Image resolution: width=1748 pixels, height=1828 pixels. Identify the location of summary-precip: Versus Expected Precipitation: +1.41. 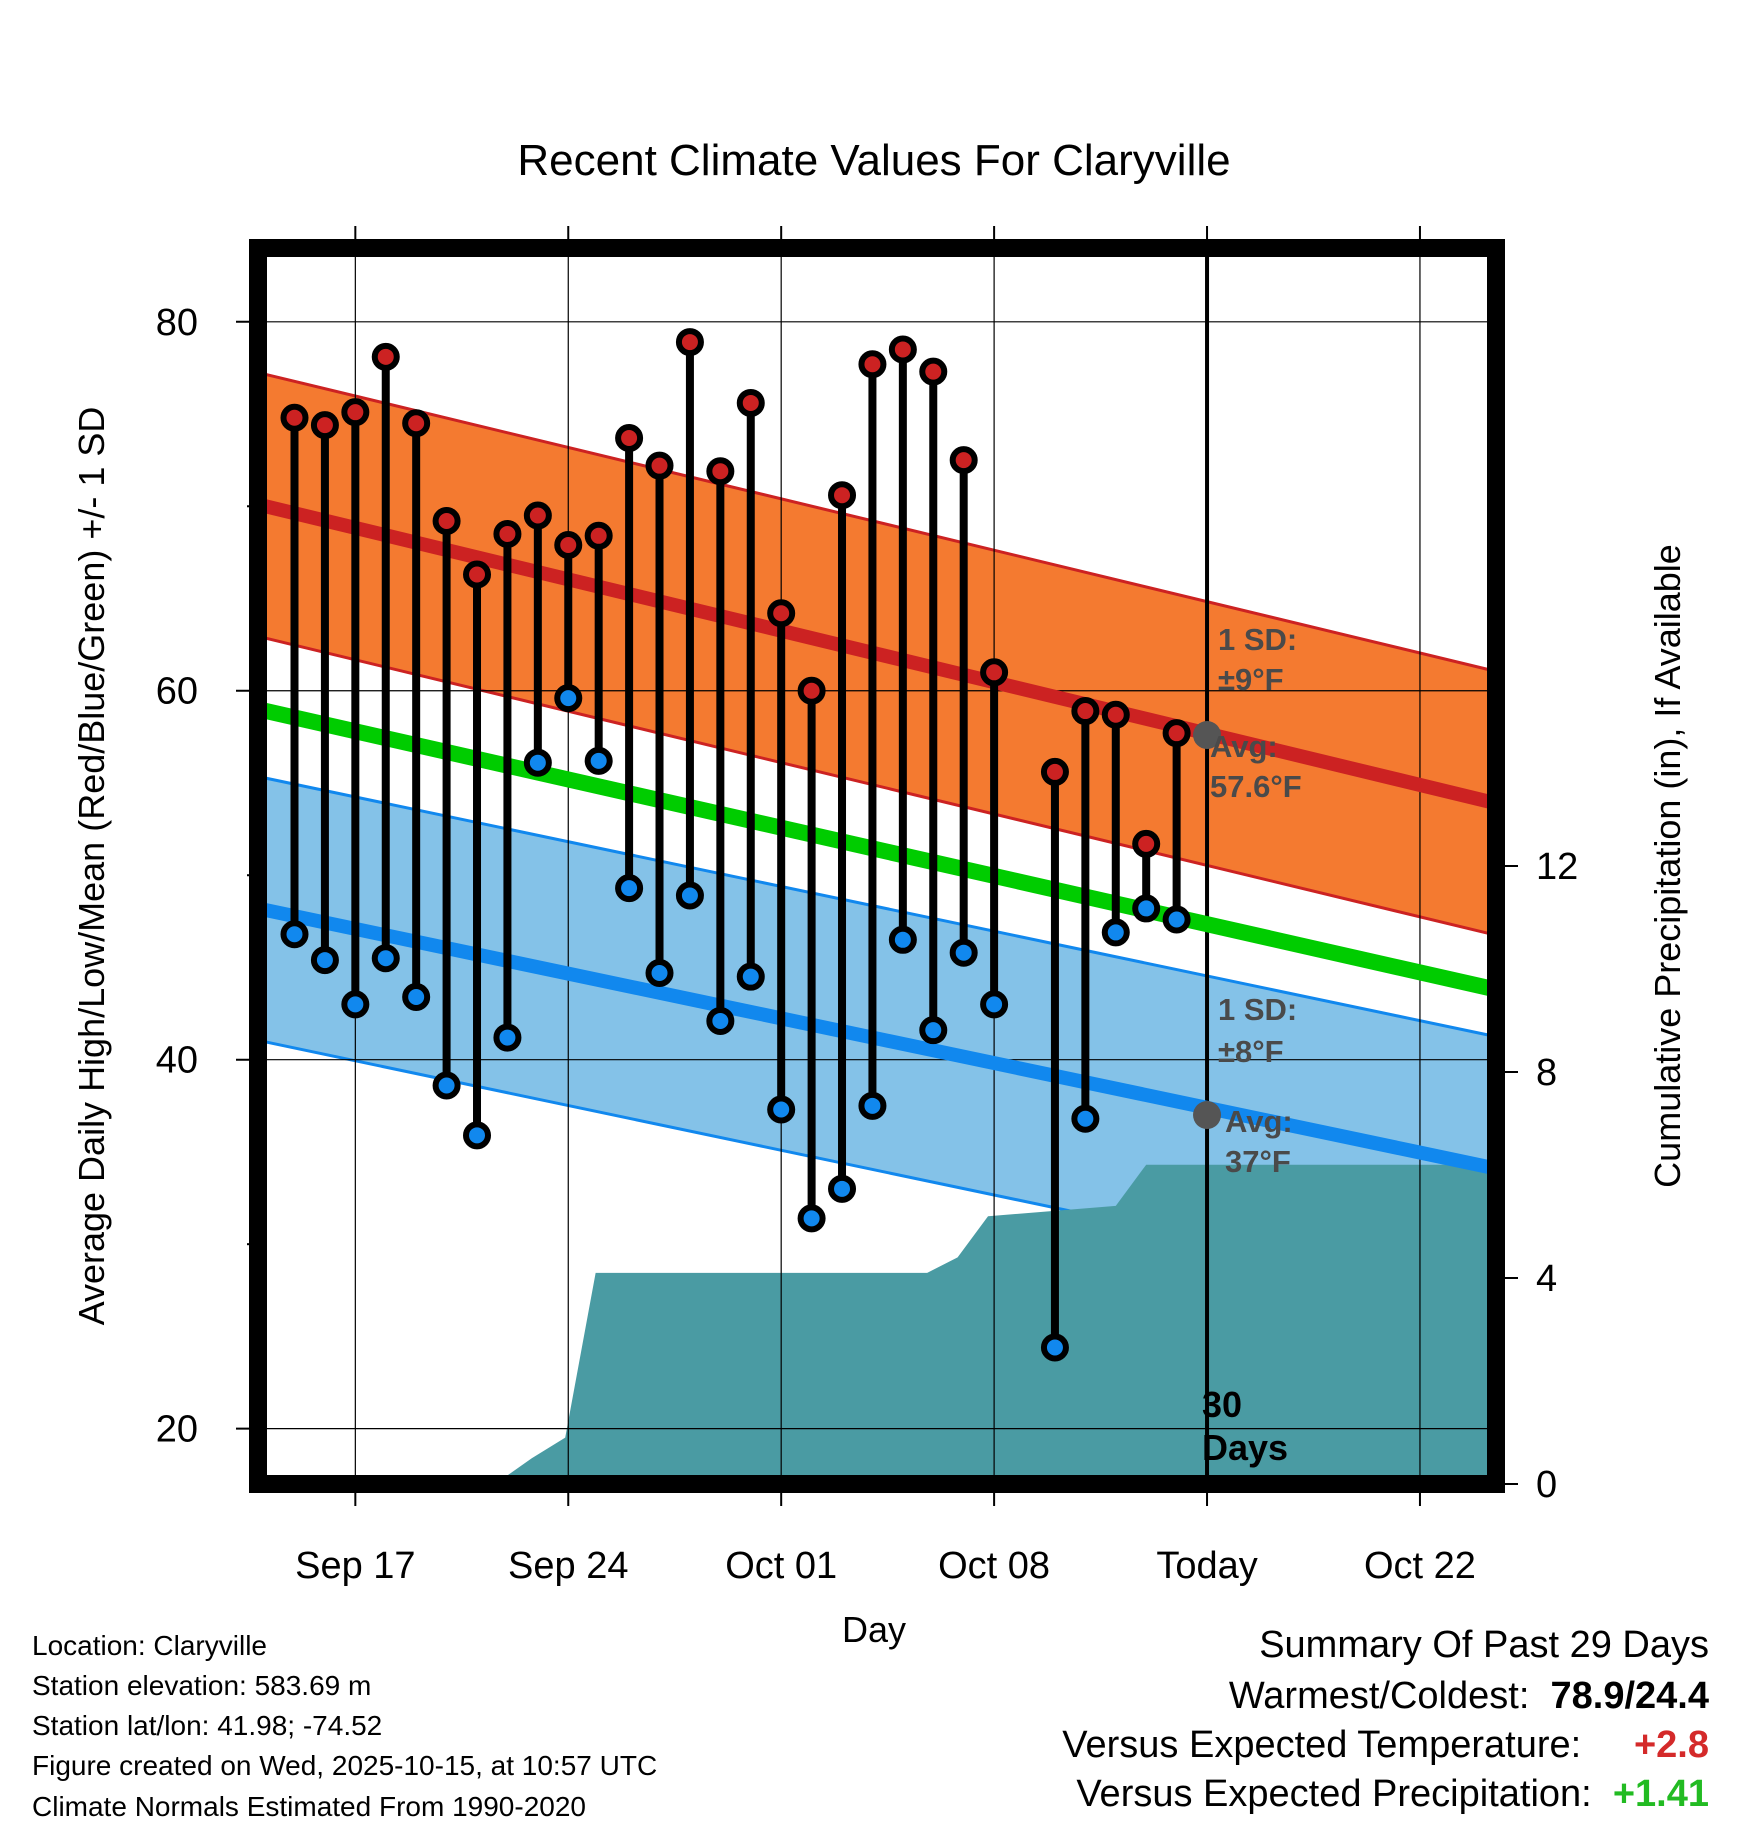
(1392, 1794).